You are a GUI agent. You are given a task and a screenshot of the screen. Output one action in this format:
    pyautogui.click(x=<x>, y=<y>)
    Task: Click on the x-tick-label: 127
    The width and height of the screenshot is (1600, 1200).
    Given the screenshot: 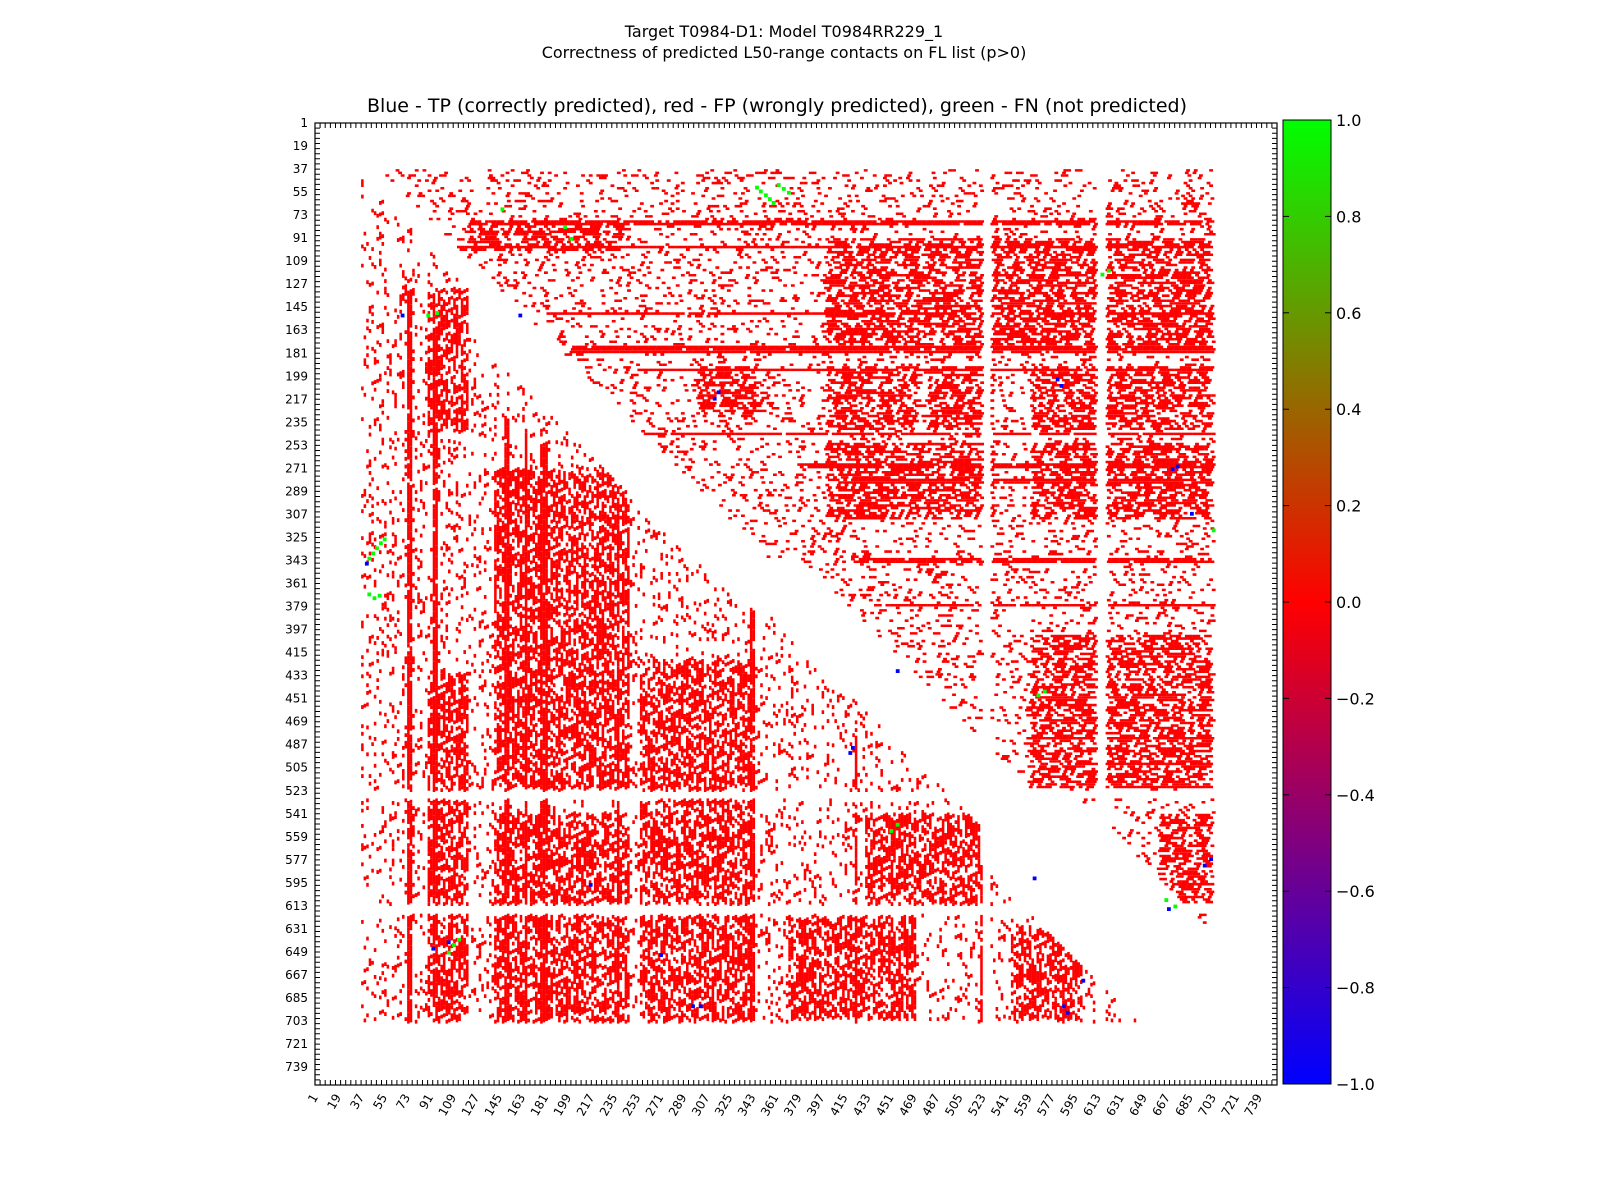 What is the action you would take?
    pyautogui.click(x=471, y=1105)
    